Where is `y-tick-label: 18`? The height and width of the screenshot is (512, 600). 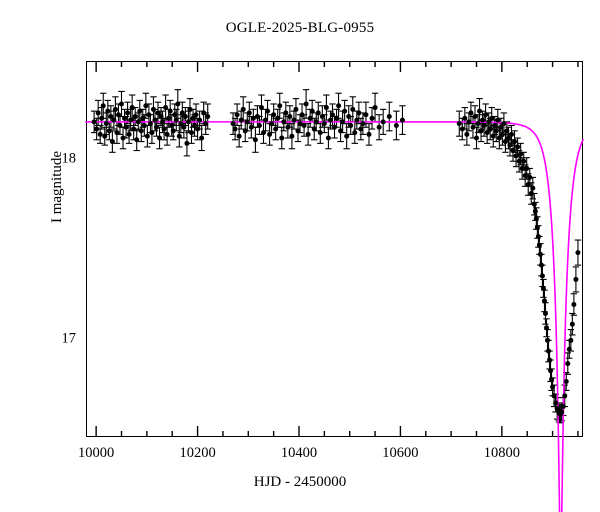
y-tick-label: 18 is located at coordinates (69, 158).